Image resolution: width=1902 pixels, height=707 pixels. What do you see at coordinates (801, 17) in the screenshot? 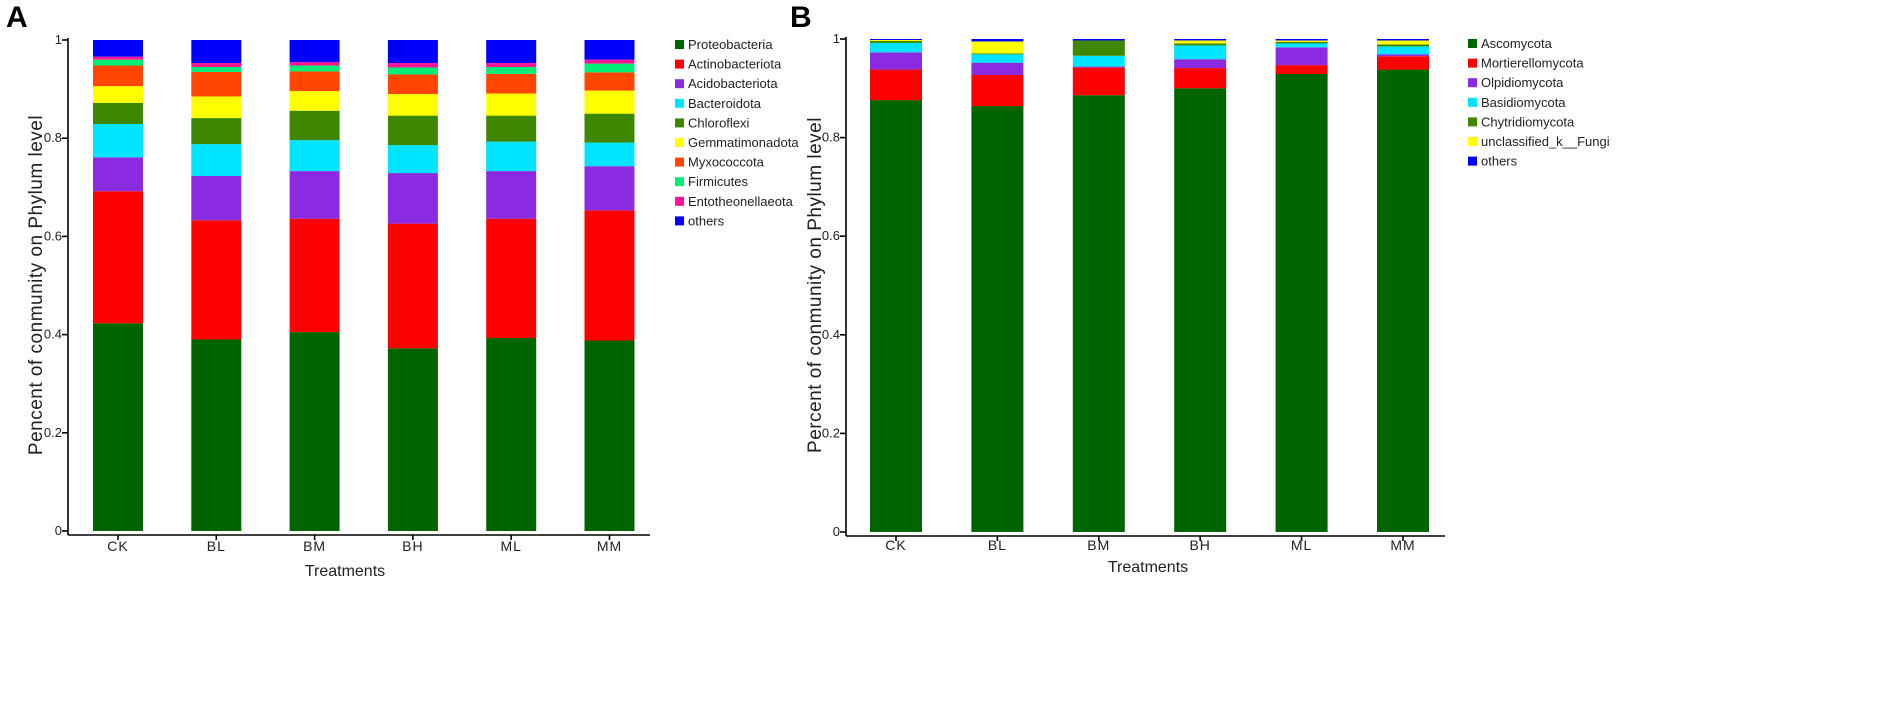
I see `panel-b-label: B` at bounding box center [801, 17].